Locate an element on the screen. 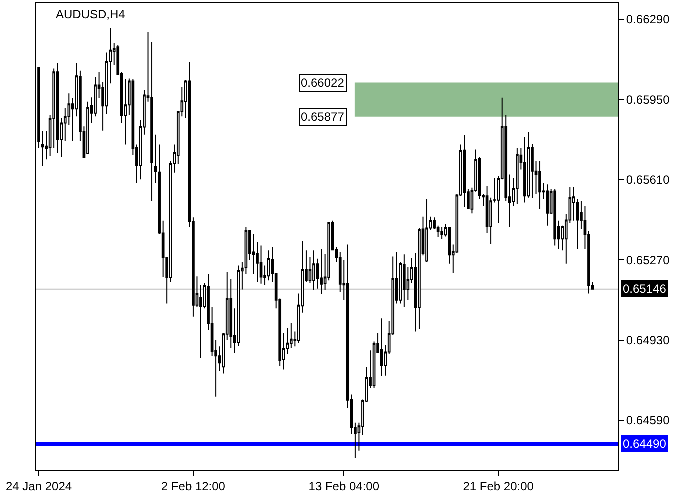  ref-line-label: 0.65146 is located at coordinates (645, 289).